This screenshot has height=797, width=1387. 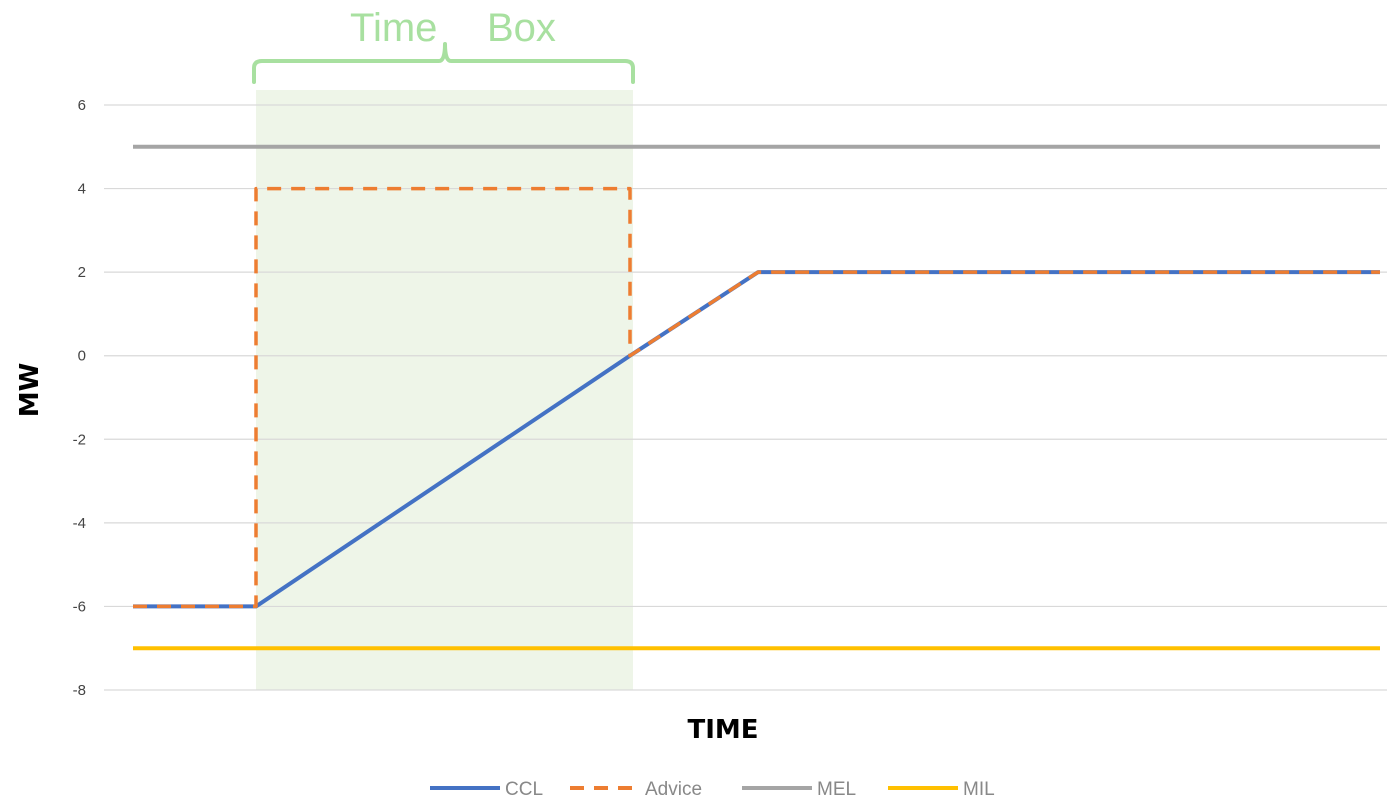 What do you see at coordinates (79, 398) in the screenshot?
I see `y-tick-labels: 6 4 2 0 -2 -4 -6 -8` at bounding box center [79, 398].